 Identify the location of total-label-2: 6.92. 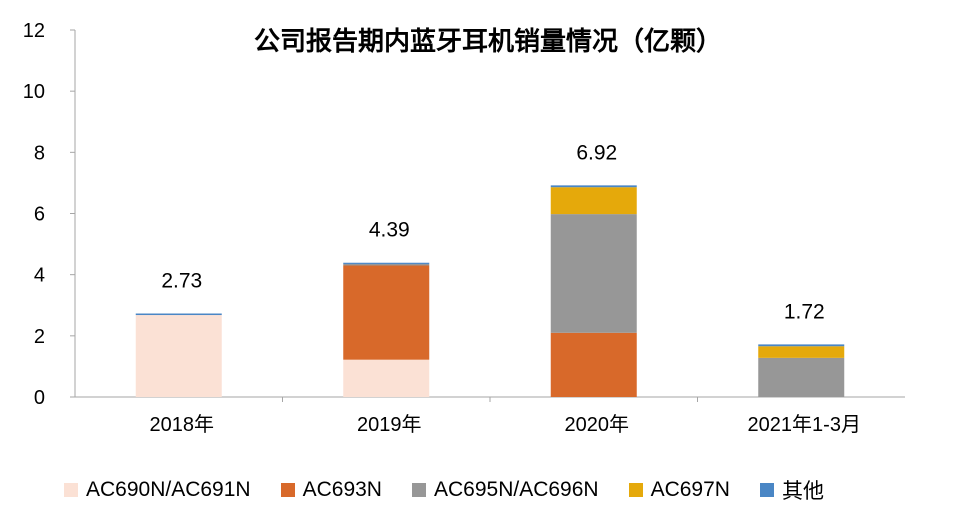
(596, 152).